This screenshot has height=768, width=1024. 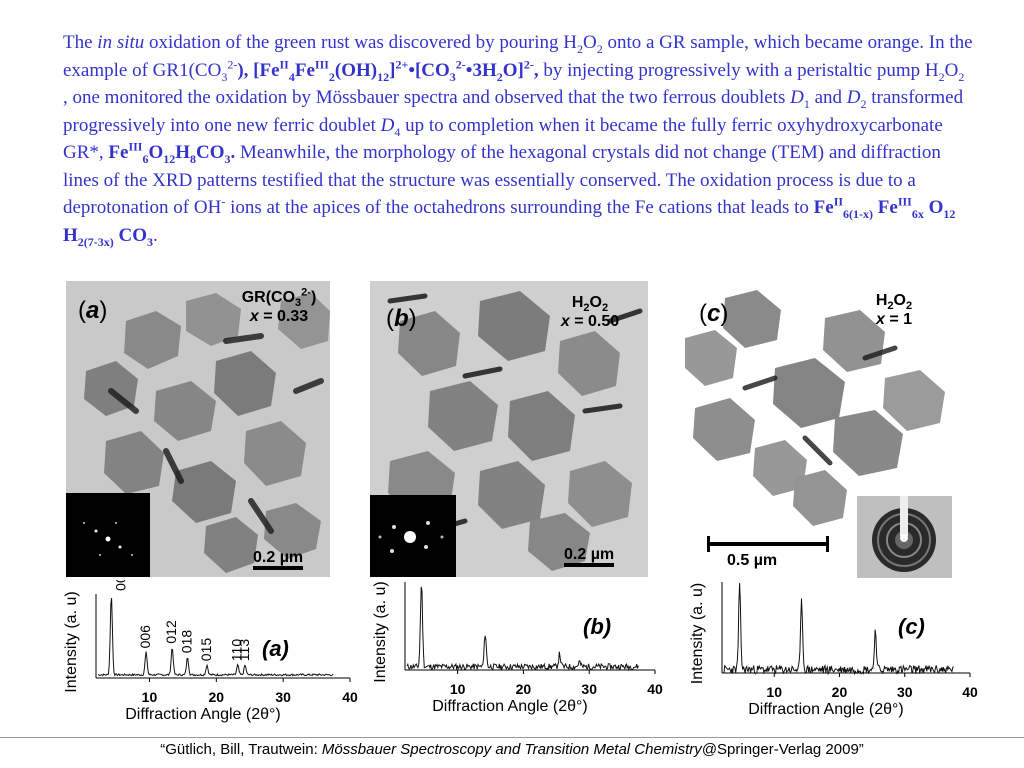 I want to click on diffraction-pattern-c, so click(x=904, y=537).